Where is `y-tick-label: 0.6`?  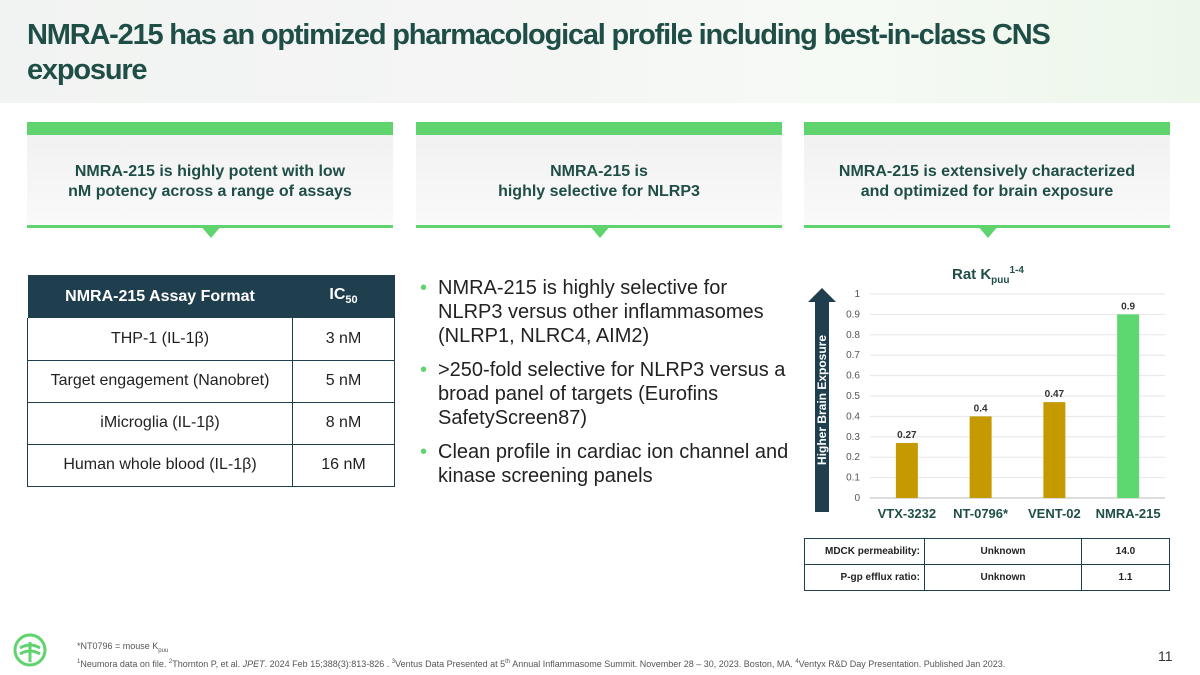
y-tick-label: 0.6 is located at coordinates (853, 376).